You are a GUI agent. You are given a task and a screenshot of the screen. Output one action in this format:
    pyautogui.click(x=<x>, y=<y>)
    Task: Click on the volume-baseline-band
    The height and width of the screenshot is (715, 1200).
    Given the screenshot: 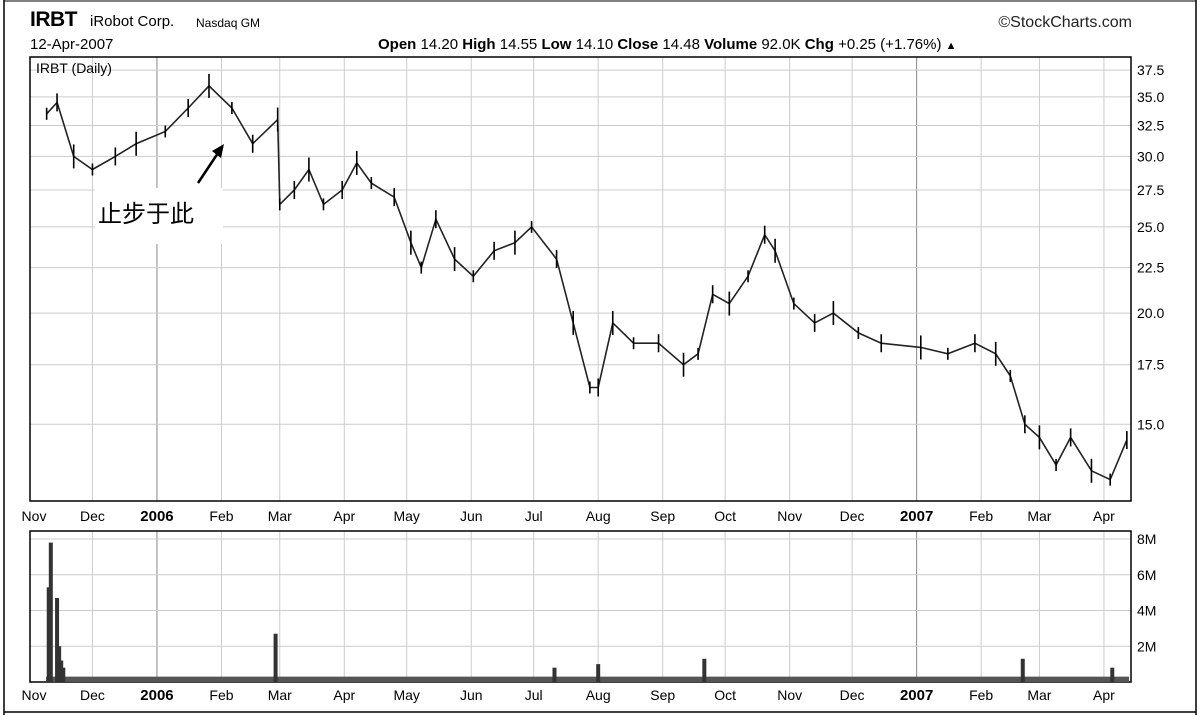 What is the action you would take?
    pyautogui.click(x=587, y=679)
    